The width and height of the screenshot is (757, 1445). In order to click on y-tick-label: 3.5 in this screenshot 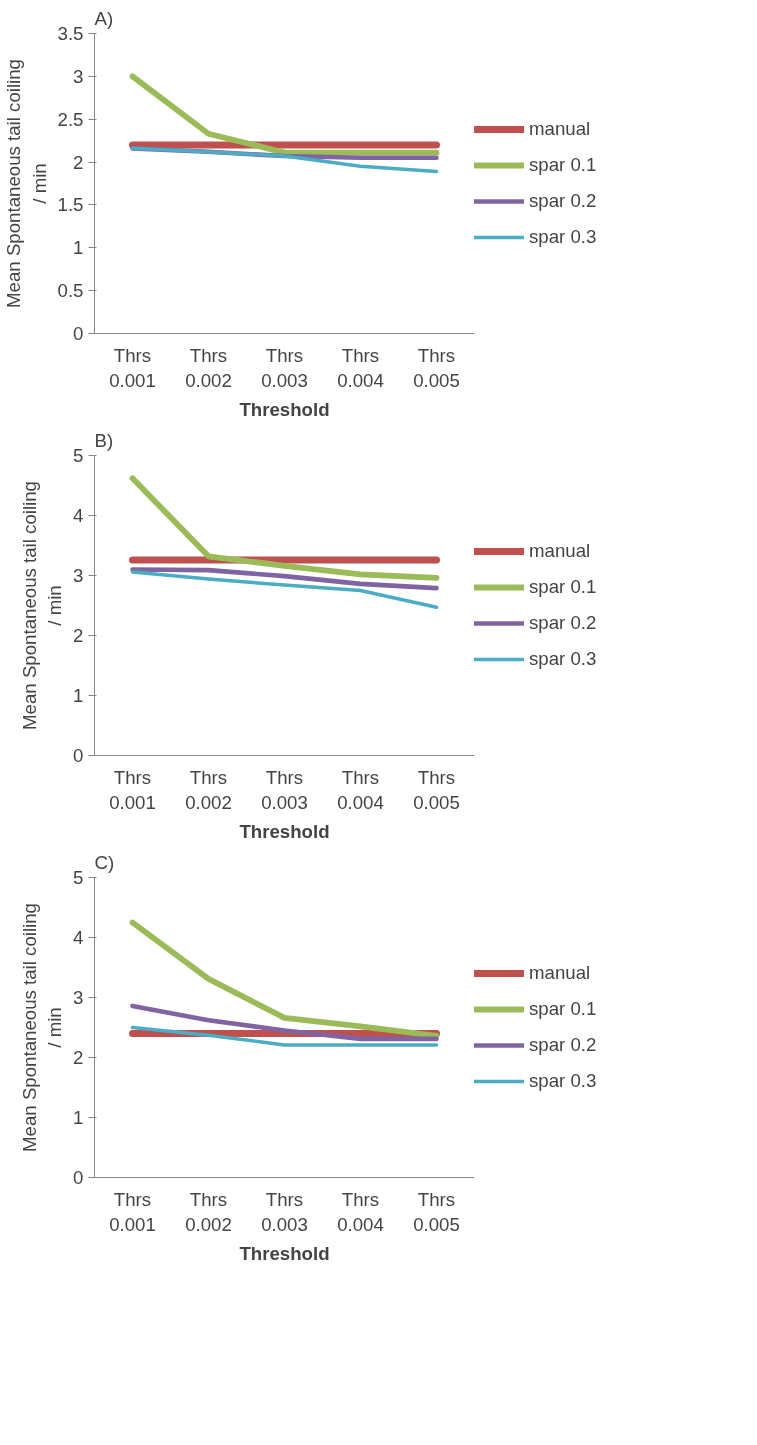, I will do `click(70, 33)`.